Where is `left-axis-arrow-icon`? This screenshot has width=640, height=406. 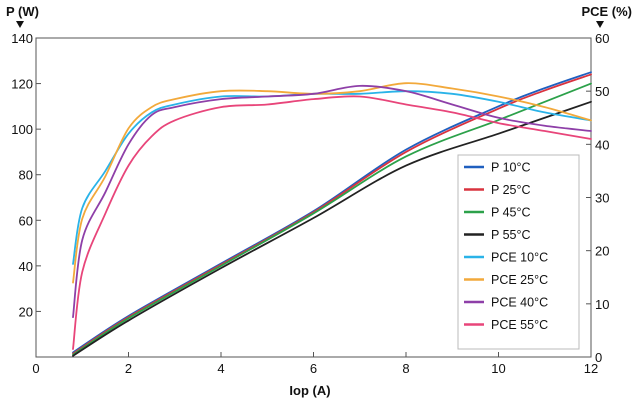 left-axis-arrow-icon is located at coordinates (20, 24).